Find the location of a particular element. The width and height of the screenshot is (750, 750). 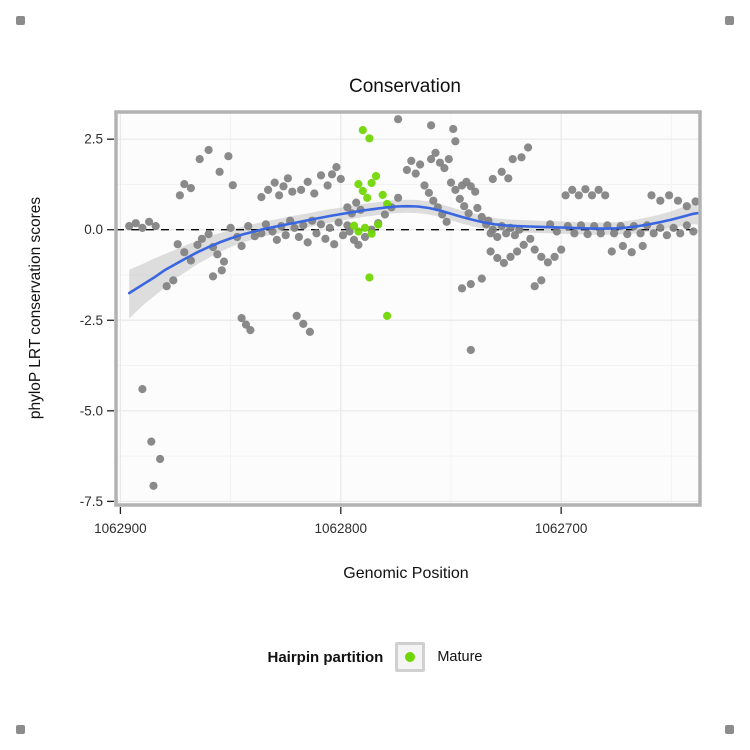

legend-key is located at coordinates (410, 657).